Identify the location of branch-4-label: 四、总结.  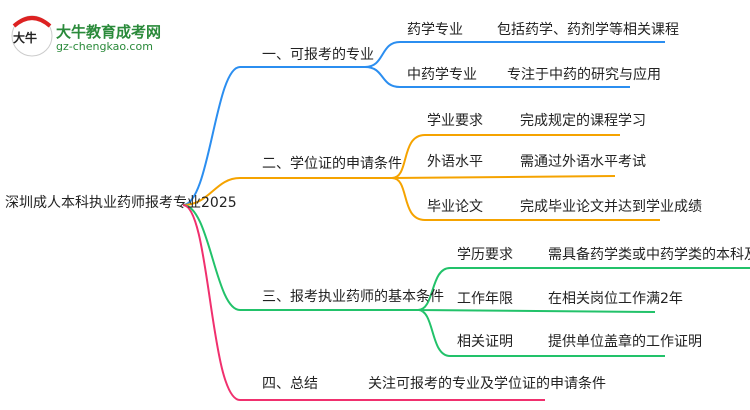
(290, 384).